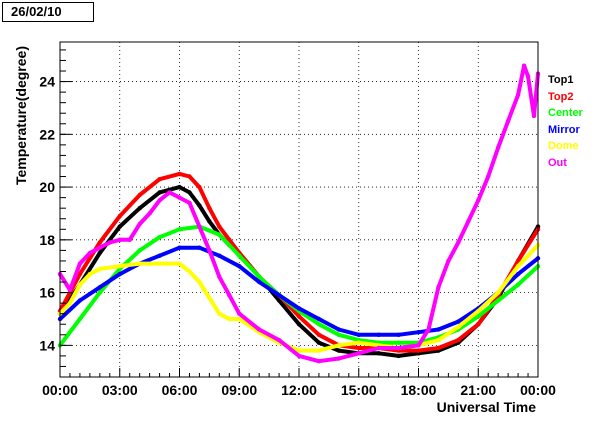  Describe the element at coordinates (47, 240) in the screenshot. I see `y-tick-label: 18` at that location.